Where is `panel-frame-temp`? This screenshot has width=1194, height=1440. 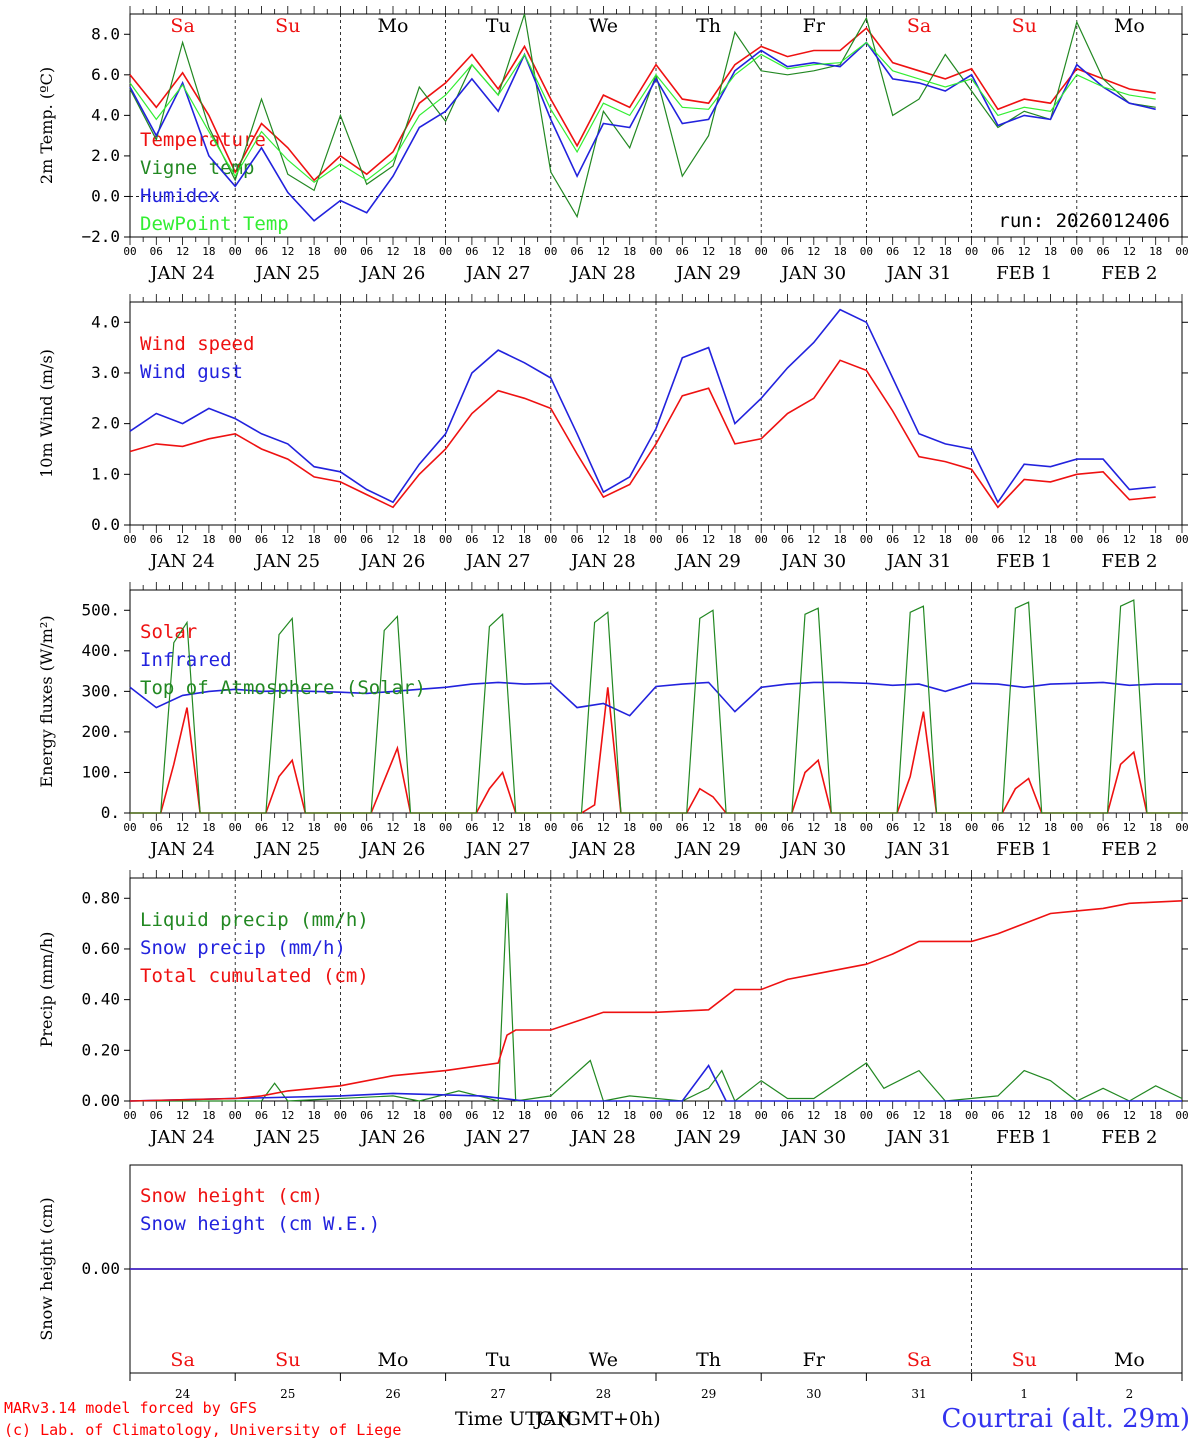 panel-frame-temp is located at coordinates (656, 125).